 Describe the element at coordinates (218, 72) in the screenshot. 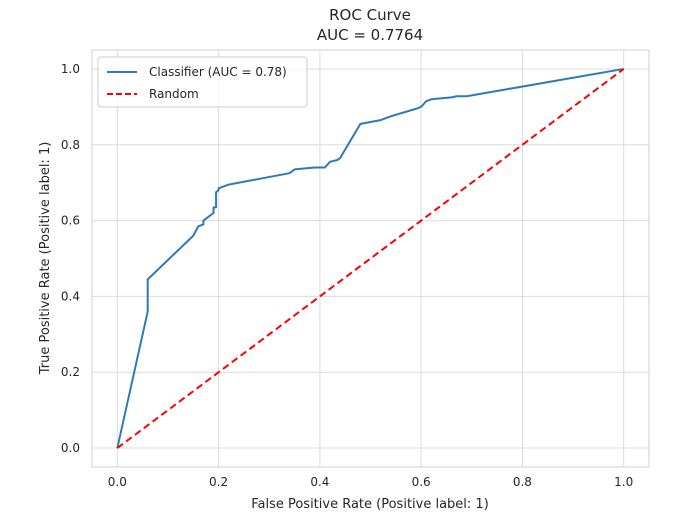

I see `legend-label-classifier: Classifier (AUC = 0.78)` at that location.